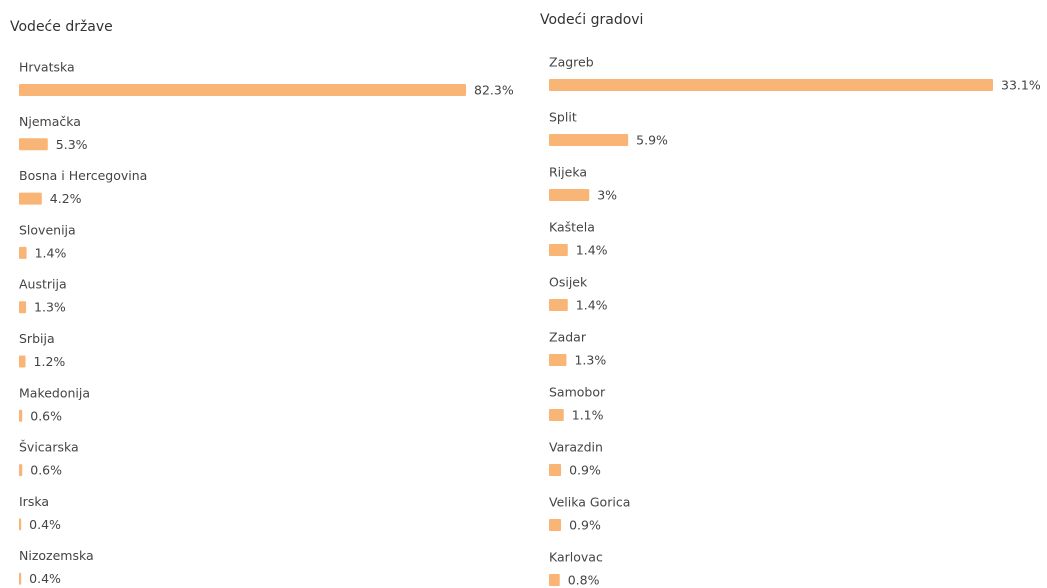 This screenshot has height=588, width=1047. Describe the element at coordinates (50, 121) in the screenshot. I see `item-label: Njemačka` at that location.